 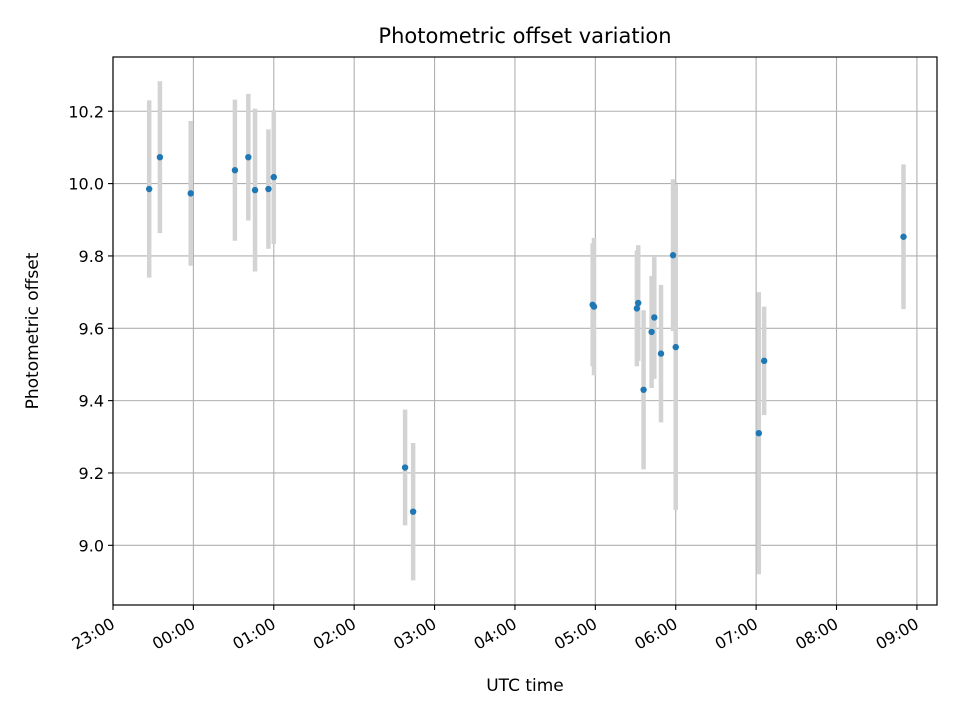 What do you see at coordinates (33, 330) in the screenshot?
I see `y-axis-label: Photometric offset` at bounding box center [33, 330].